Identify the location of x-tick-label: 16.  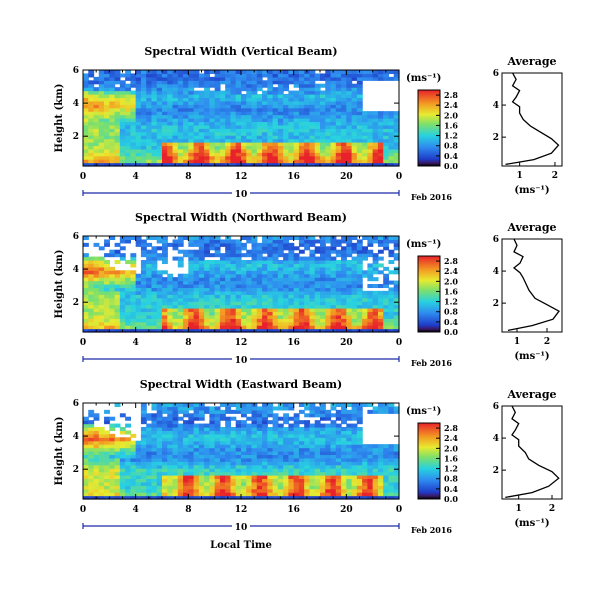
(293, 343).